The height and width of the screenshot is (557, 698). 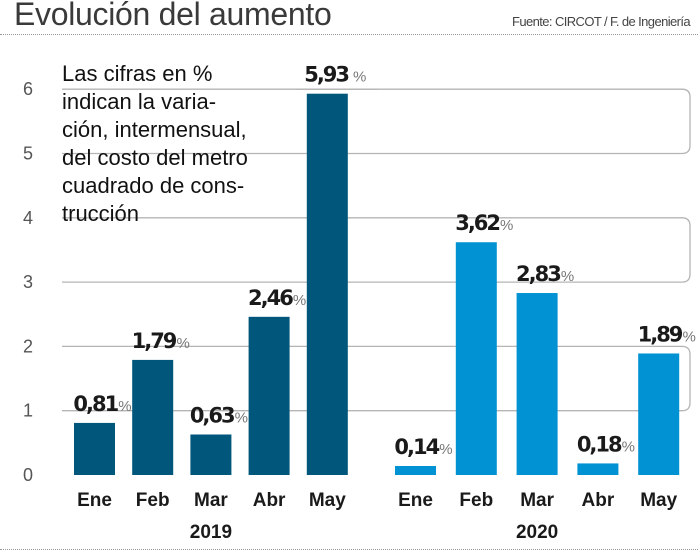 I want to click on value-label: 1,89%, so click(x=667, y=334).